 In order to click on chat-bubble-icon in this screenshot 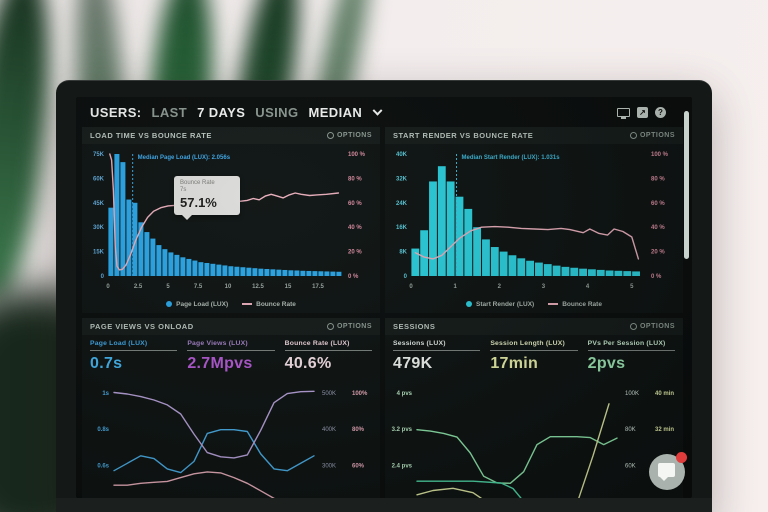, I will do `click(666, 472)`.